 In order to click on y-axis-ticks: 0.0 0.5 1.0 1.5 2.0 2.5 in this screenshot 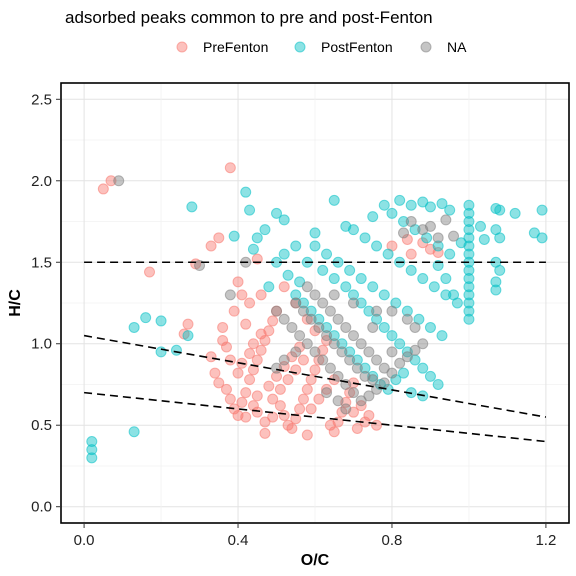, I will do `click(46, 303)`.